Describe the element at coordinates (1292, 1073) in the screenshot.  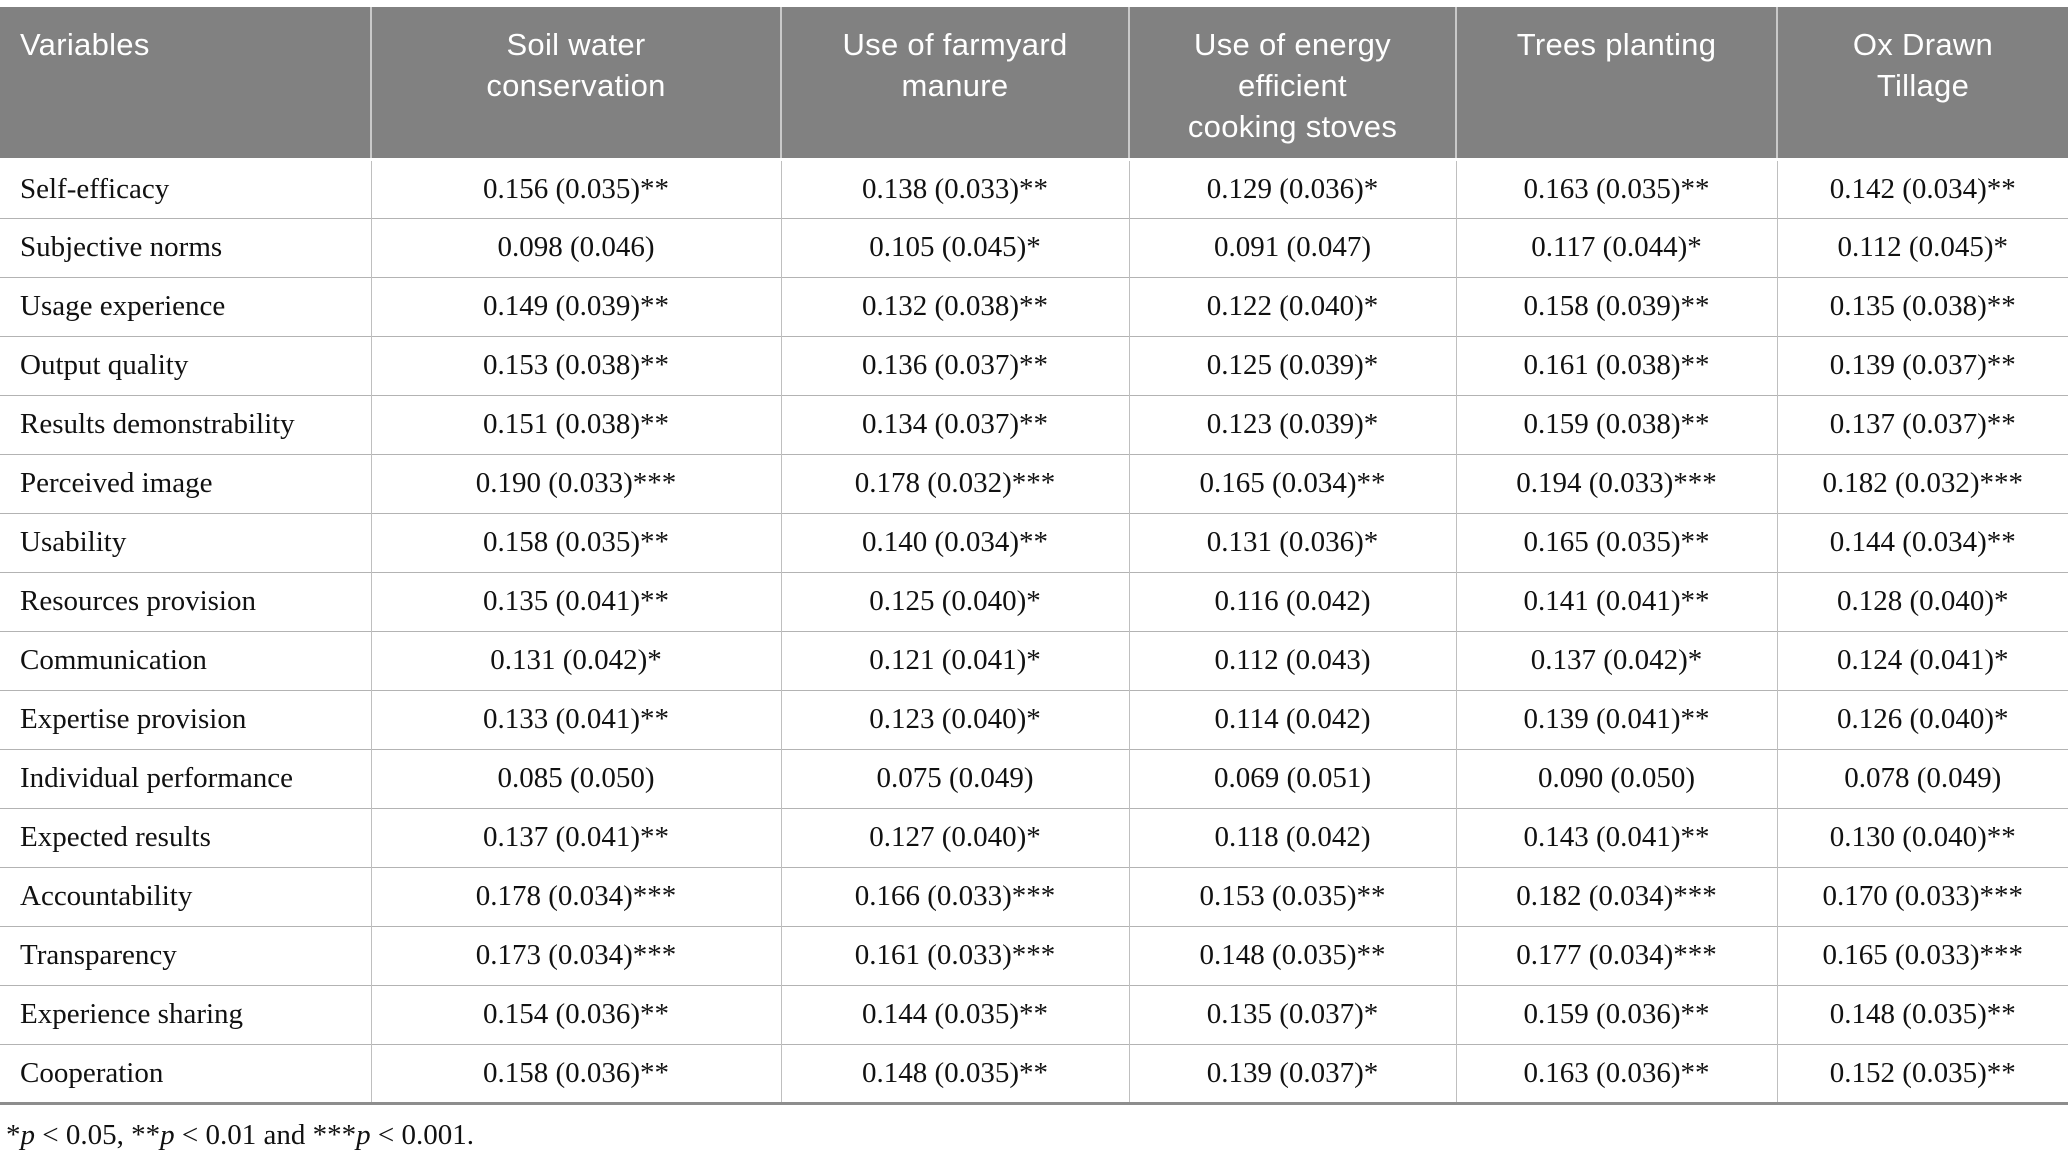
I see `coefficient-cell: 0.139 (0.037)*` at that location.